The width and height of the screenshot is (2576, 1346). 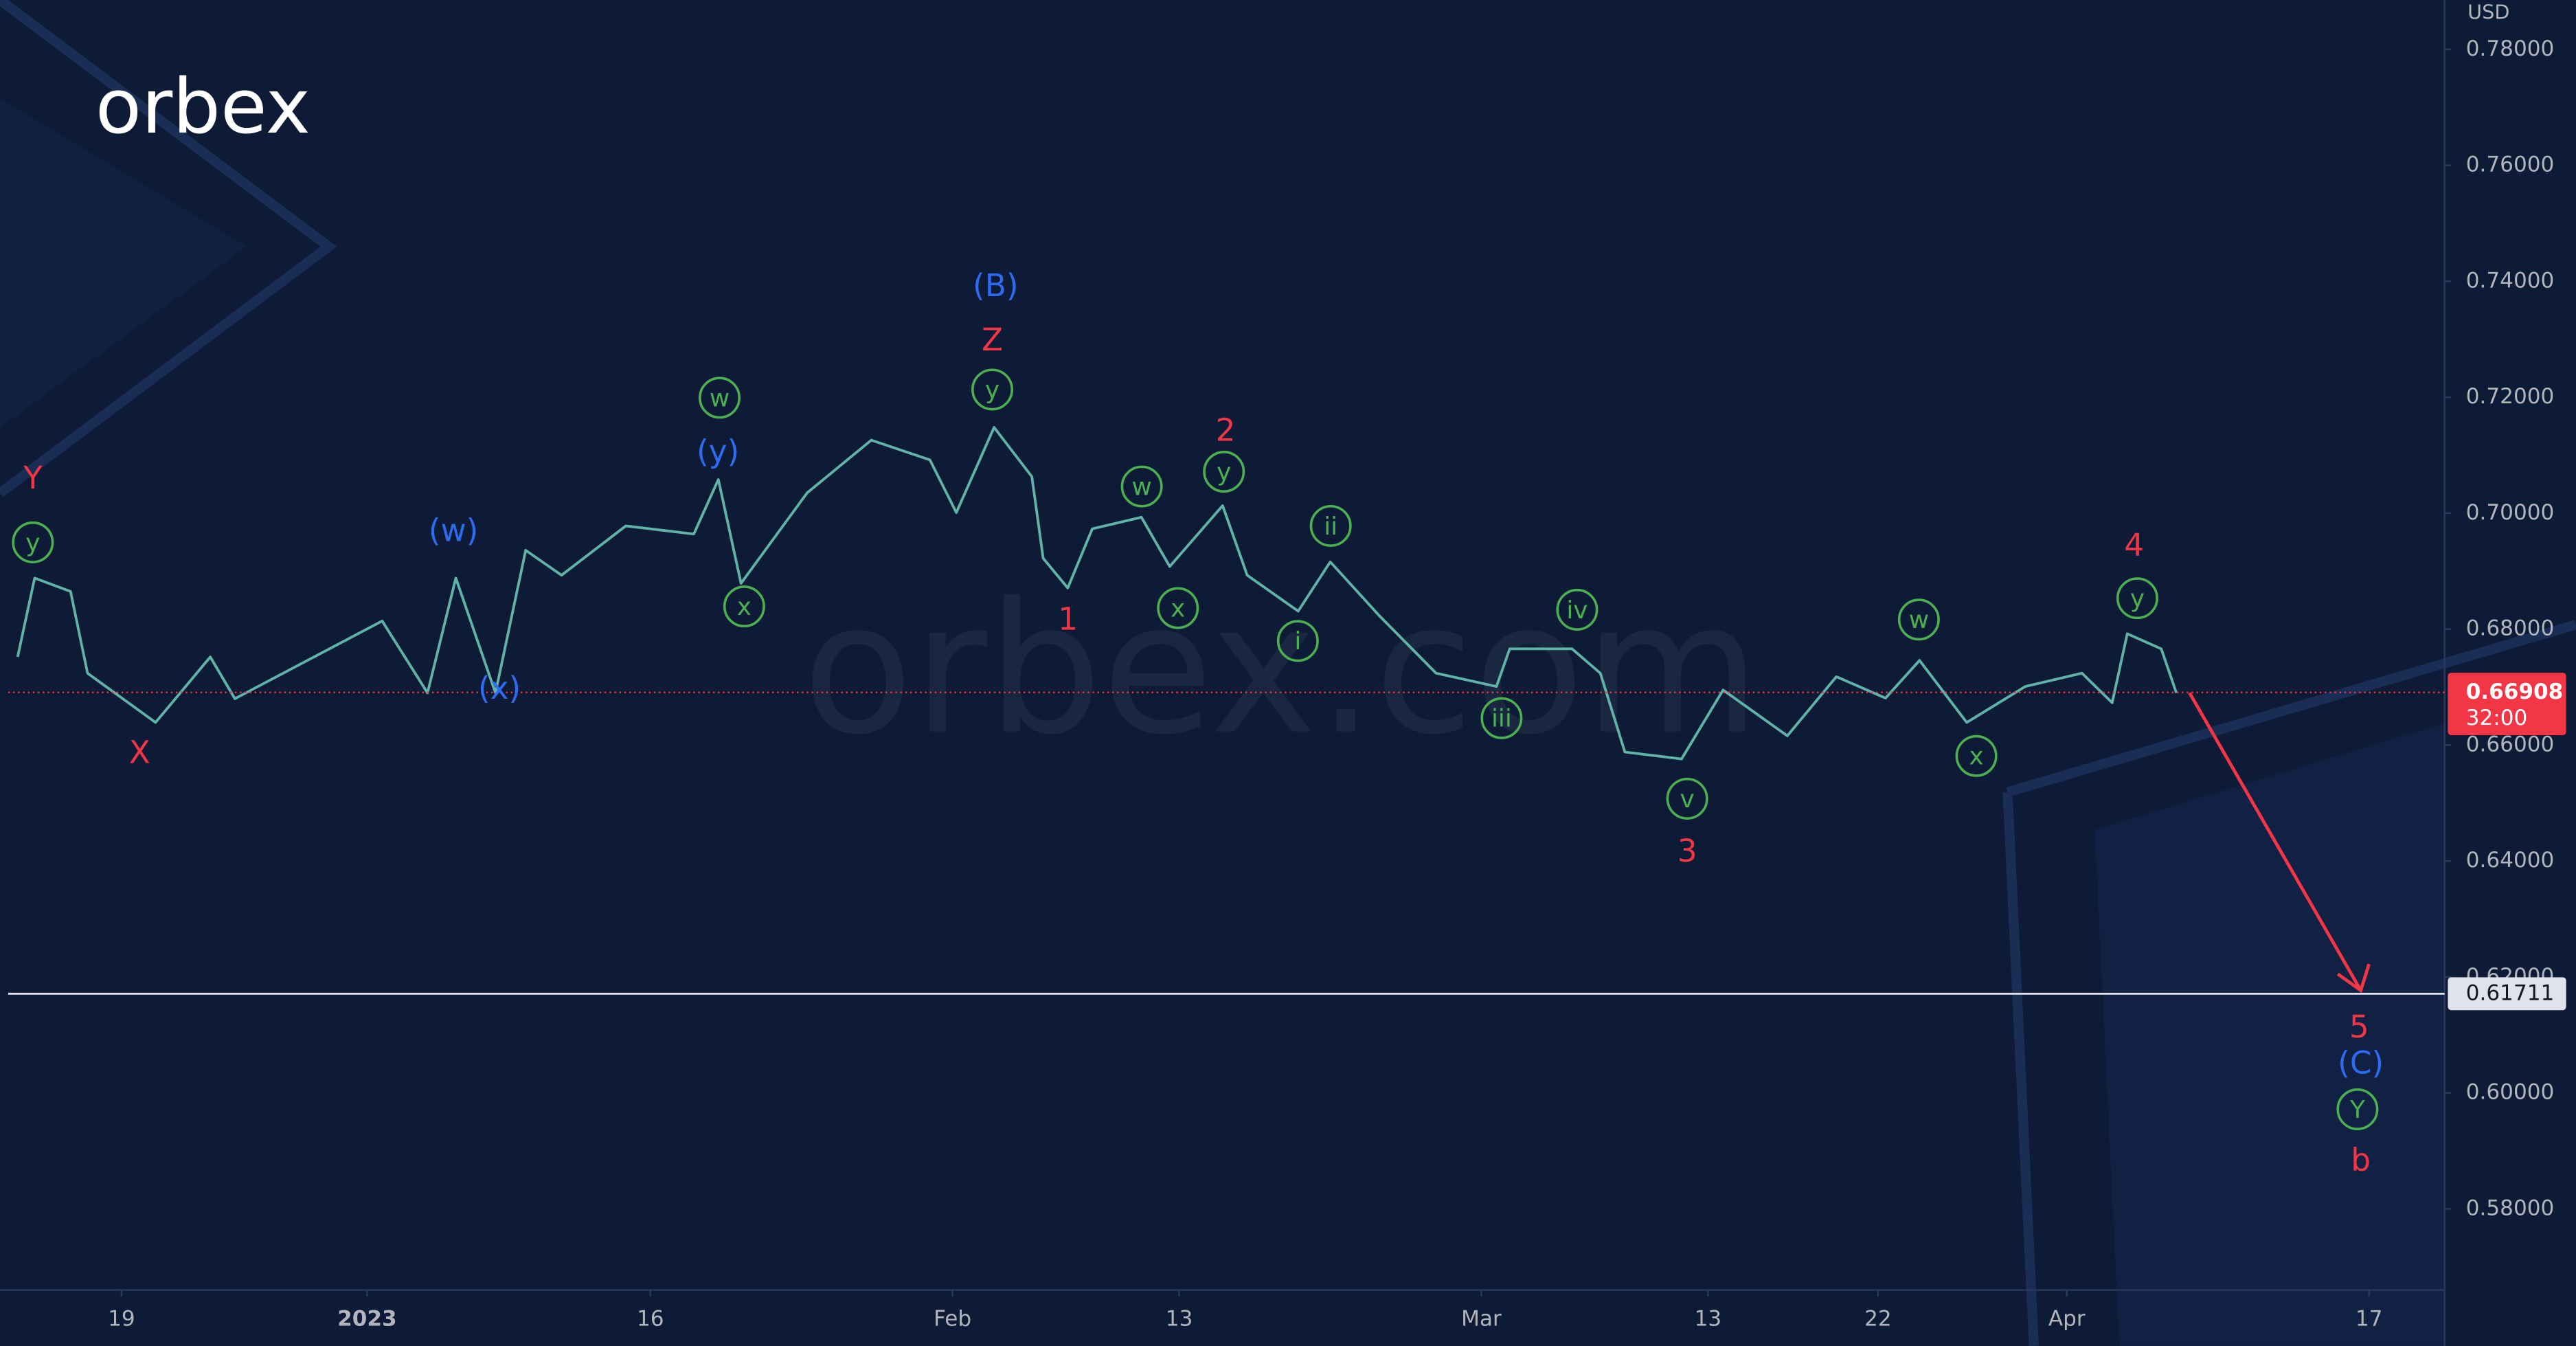 What do you see at coordinates (2369, 1319) in the screenshot?
I see `x-tick-label: 17` at bounding box center [2369, 1319].